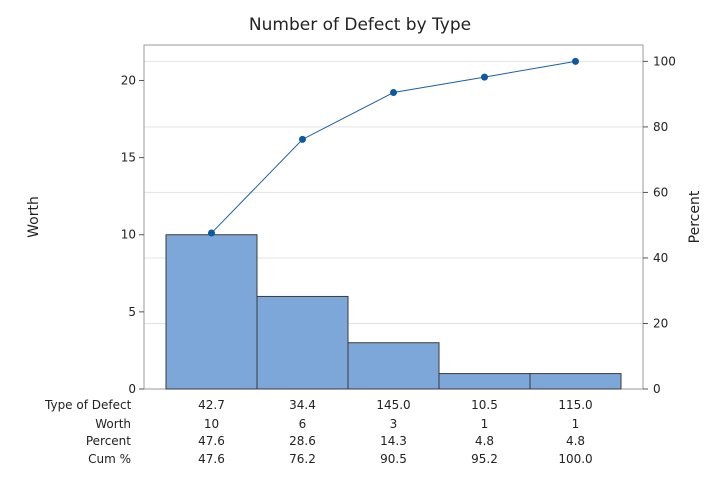  What do you see at coordinates (109, 459) in the screenshot?
I see `table-row-label: Cum %` at bounding box center [109, 459].